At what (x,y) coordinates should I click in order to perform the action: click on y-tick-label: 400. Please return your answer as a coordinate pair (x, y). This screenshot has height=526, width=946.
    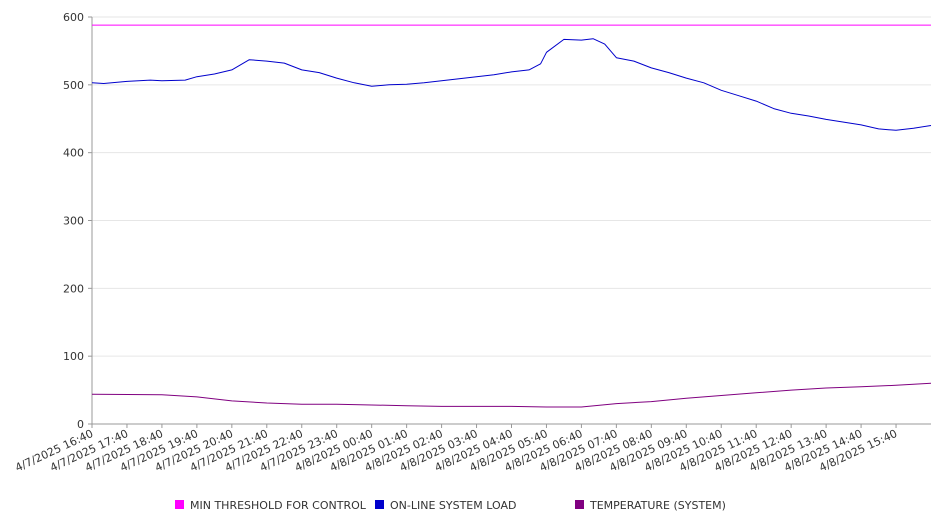
    Looking at the image, I should click on (73, 153).